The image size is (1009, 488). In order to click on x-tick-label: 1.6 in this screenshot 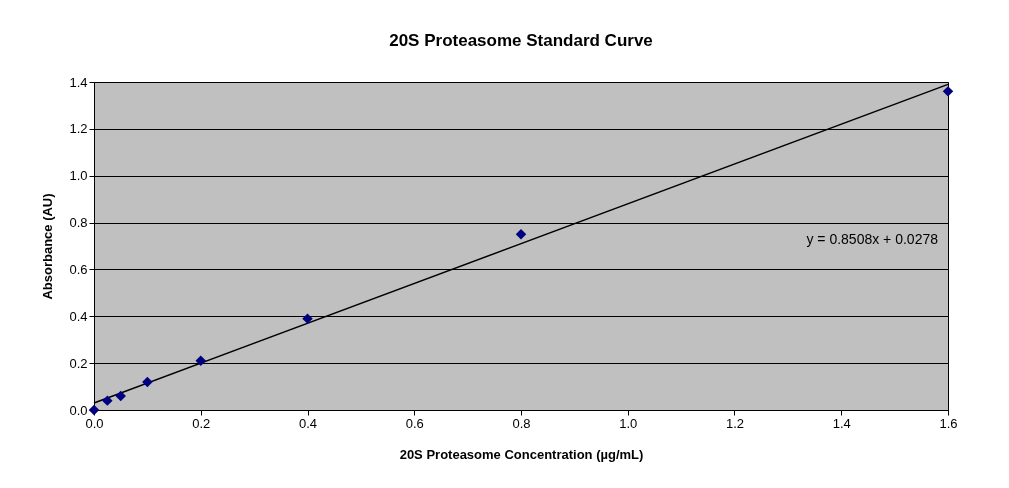, I will do `click(948, 423)`.